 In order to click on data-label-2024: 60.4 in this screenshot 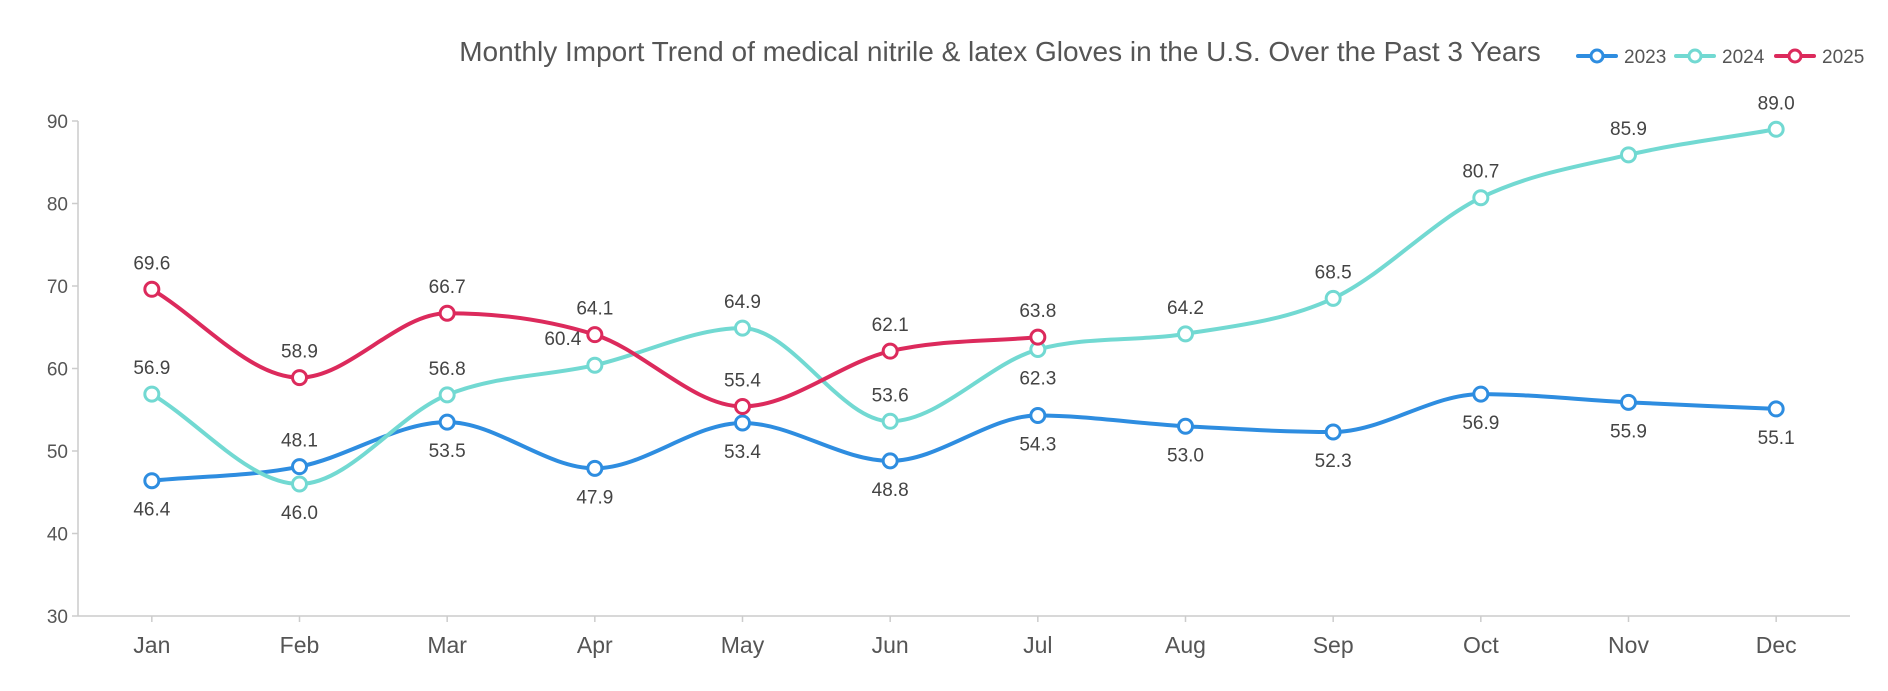, I will do `click(562, 339)`.